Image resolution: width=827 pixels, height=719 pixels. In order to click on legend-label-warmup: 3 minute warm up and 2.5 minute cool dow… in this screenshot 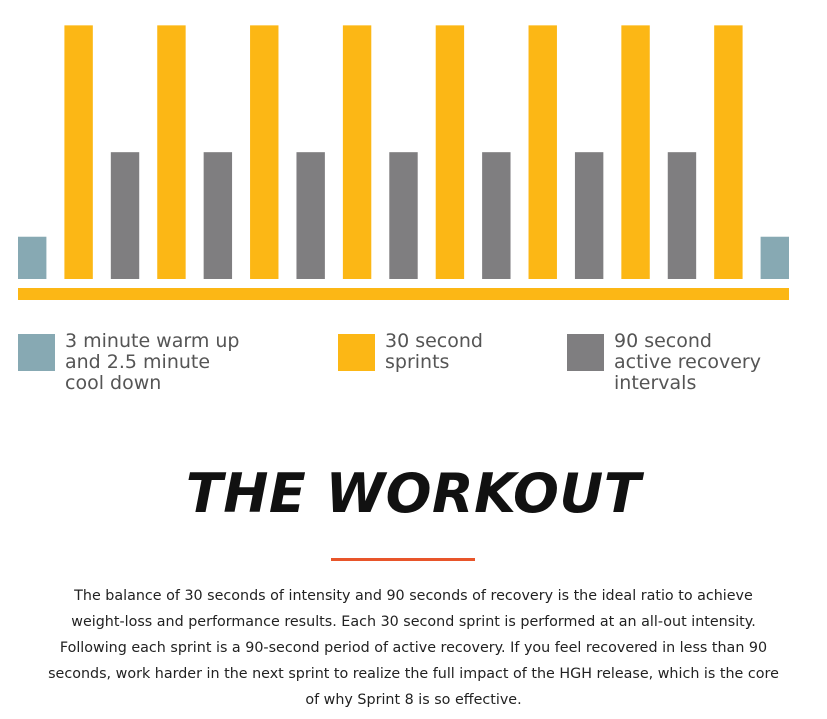, I will do `click(165, 362)`.